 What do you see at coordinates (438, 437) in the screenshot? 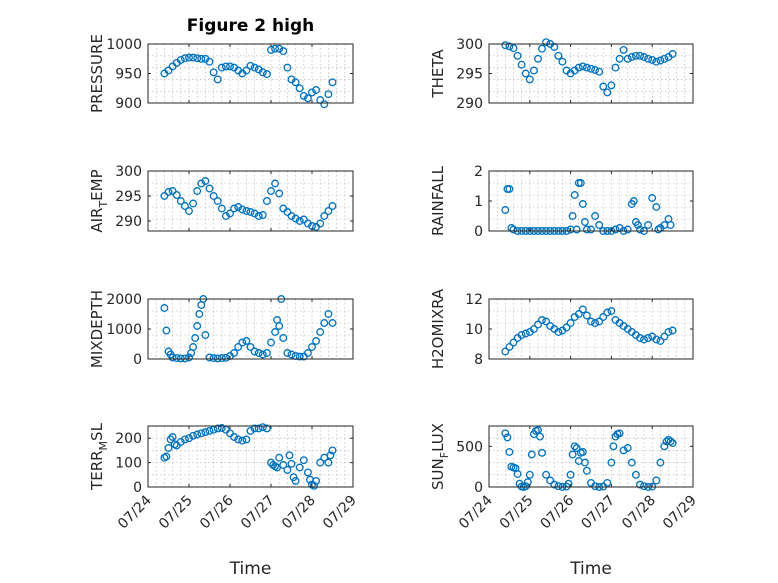
I see `y-axis-label-tail: LUX` at bounding box center [438, 437].